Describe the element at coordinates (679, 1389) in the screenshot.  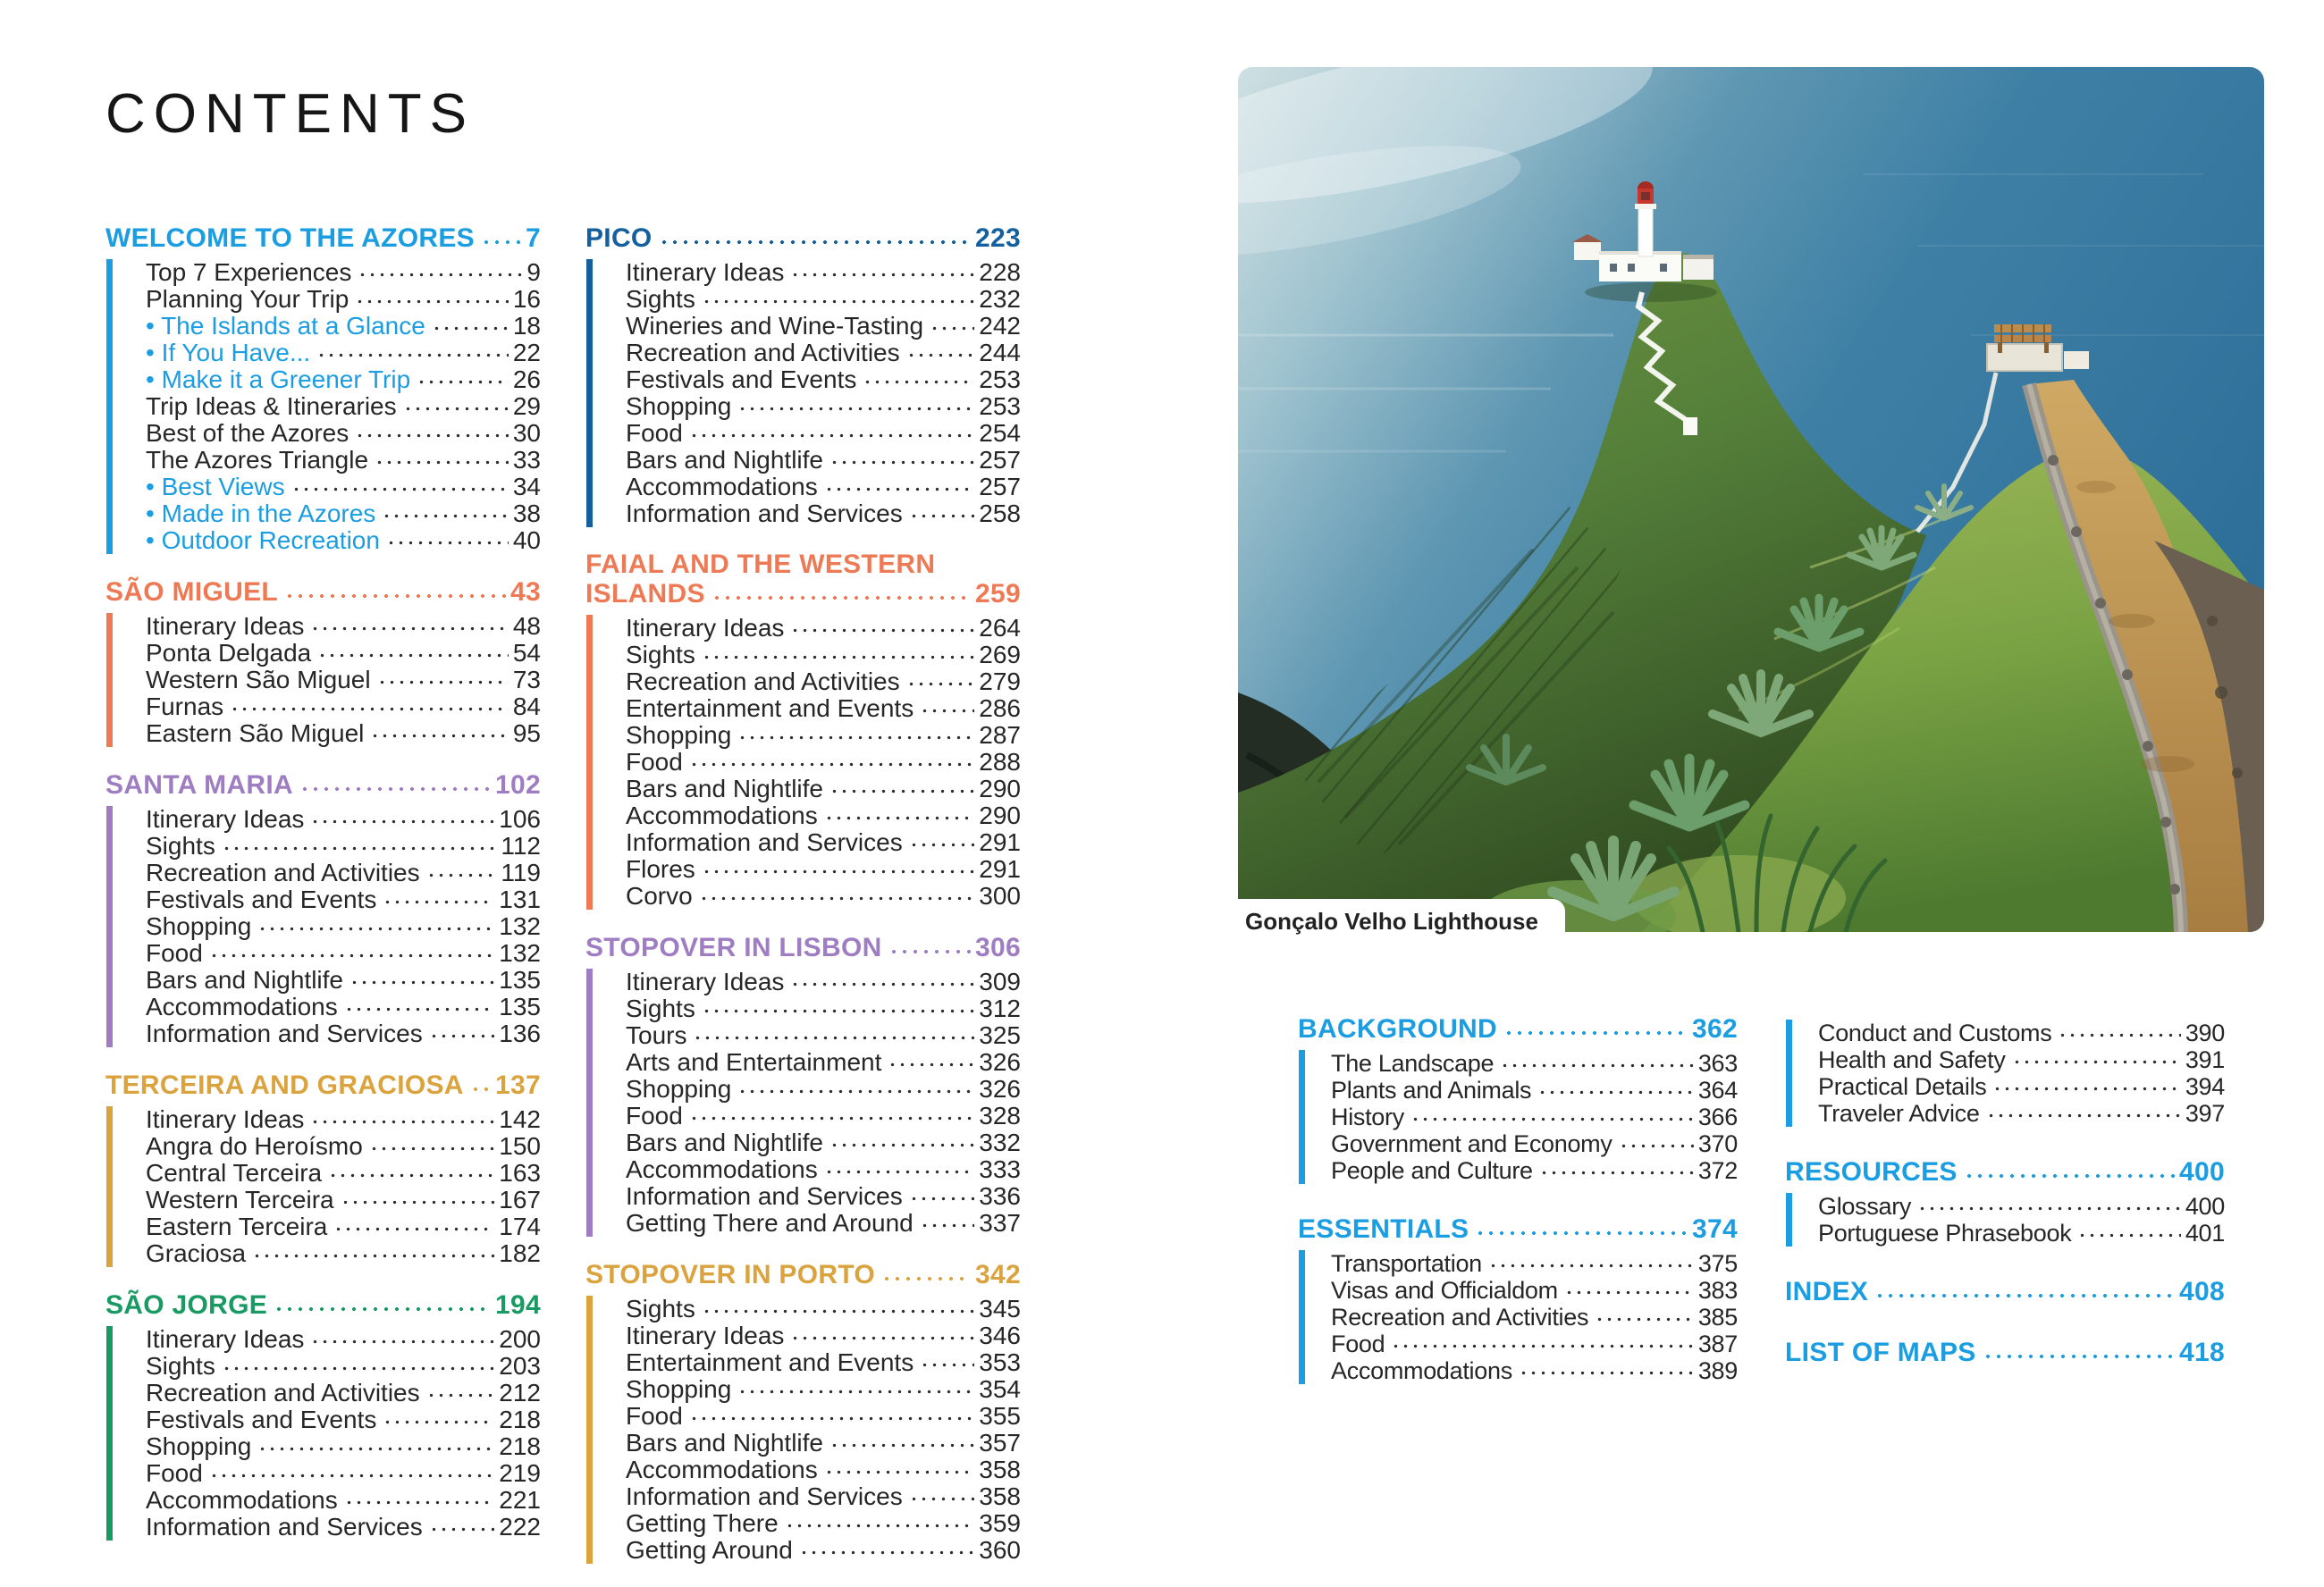
I see `toc-entry-label: Shopping` at that location.